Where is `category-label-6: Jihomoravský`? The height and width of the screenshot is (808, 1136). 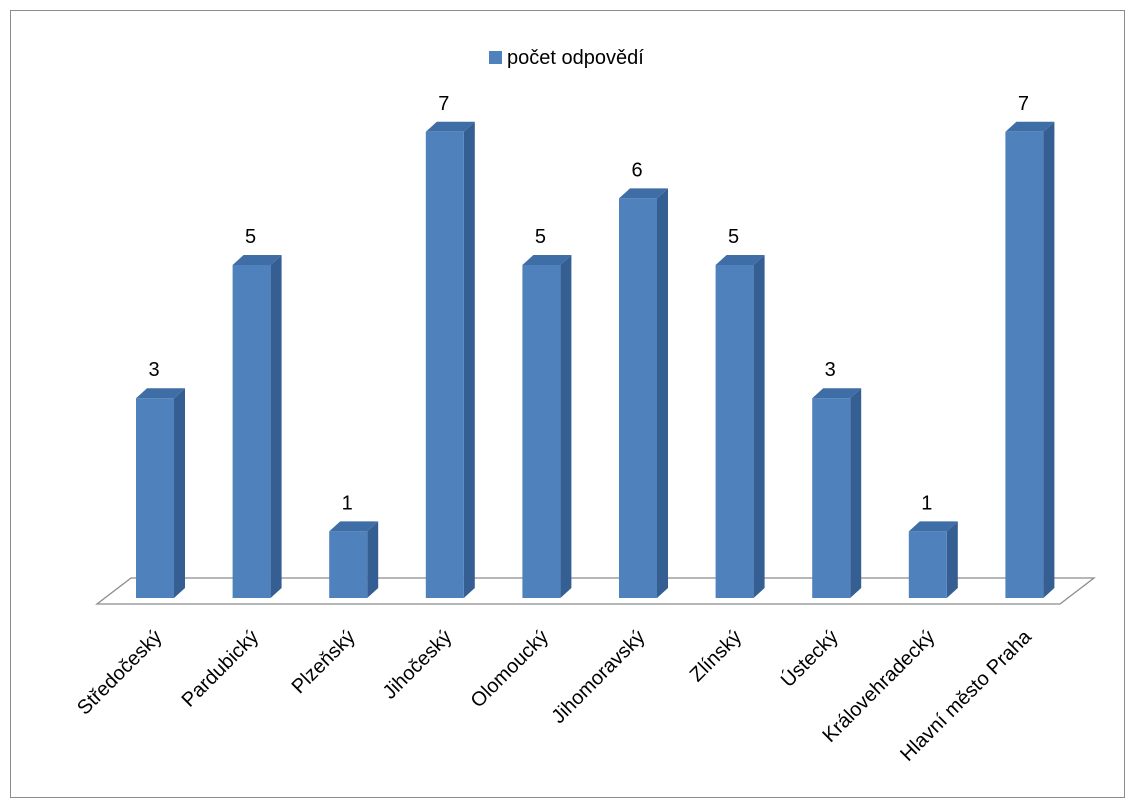 category-label-6: Jihomoravský is located at coordinates (599, 677).